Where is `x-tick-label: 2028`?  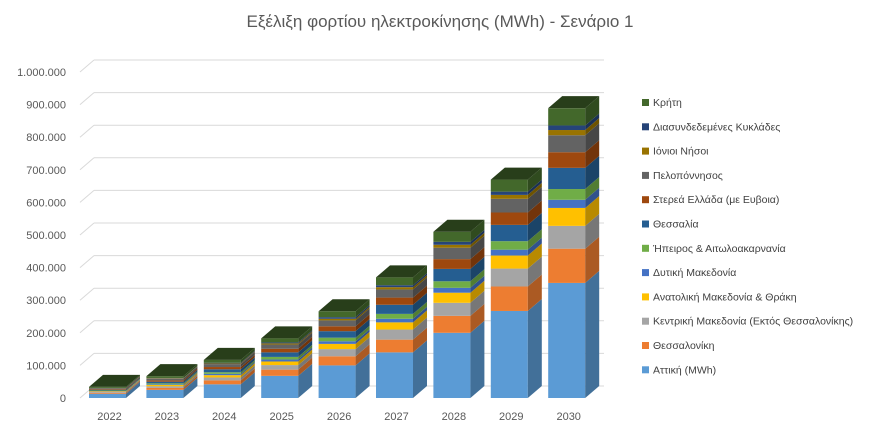 x-tick-label: 2028 is located at coordinates (454, 417).